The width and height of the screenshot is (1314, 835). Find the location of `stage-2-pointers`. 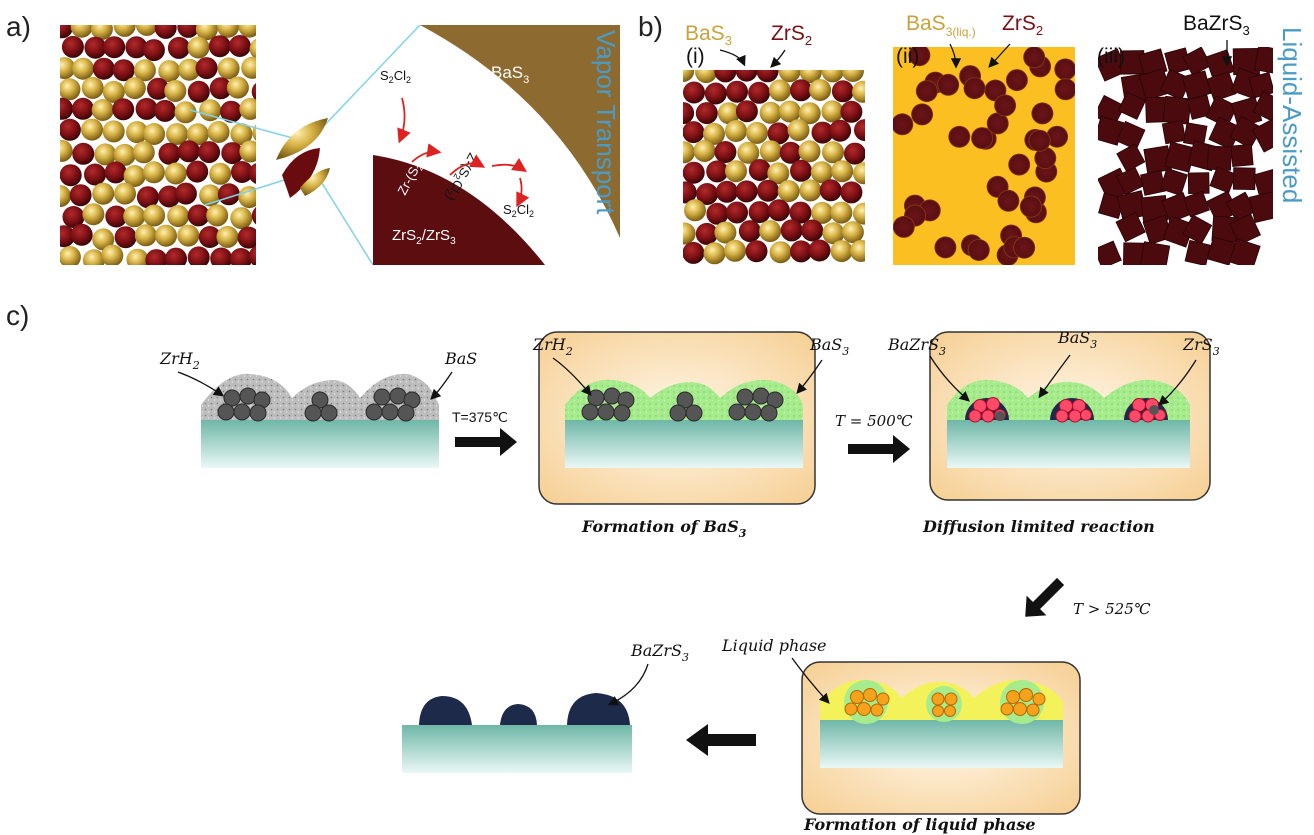

stage-2-pointers is located at coordinates (687, 376).